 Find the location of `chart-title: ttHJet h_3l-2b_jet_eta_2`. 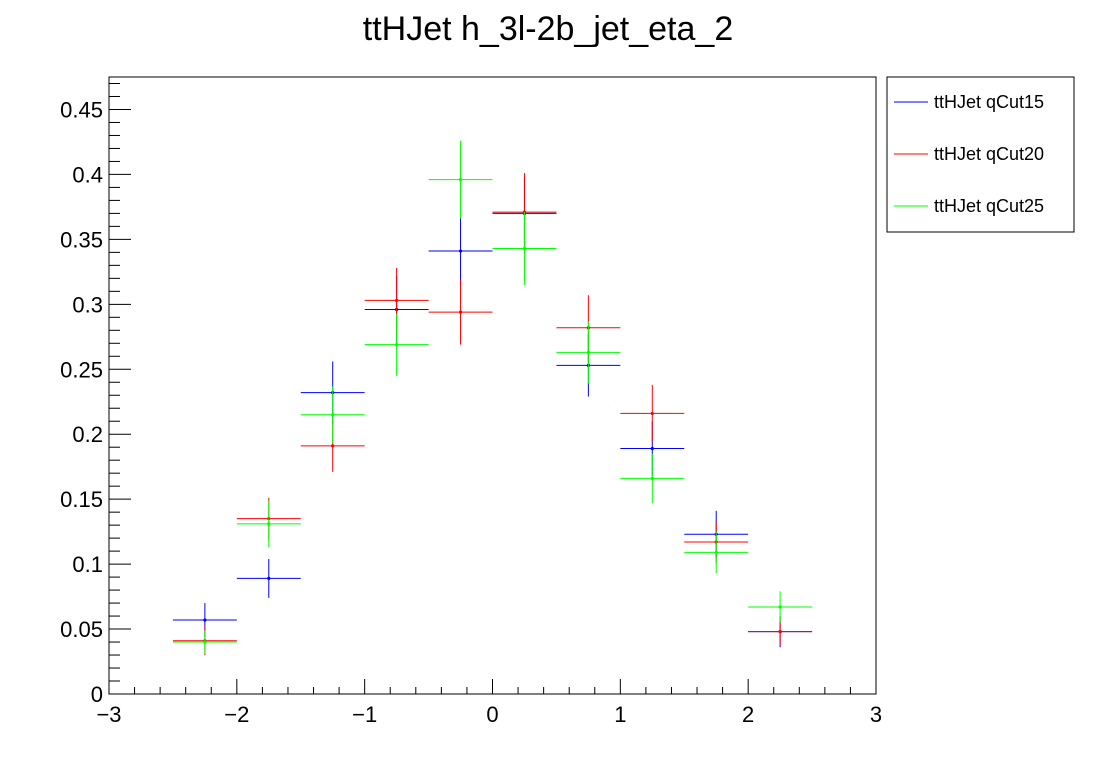

chart-title: ttHJet h_3l-2b_jet_eta_2 is located at coordinates (548, 29).